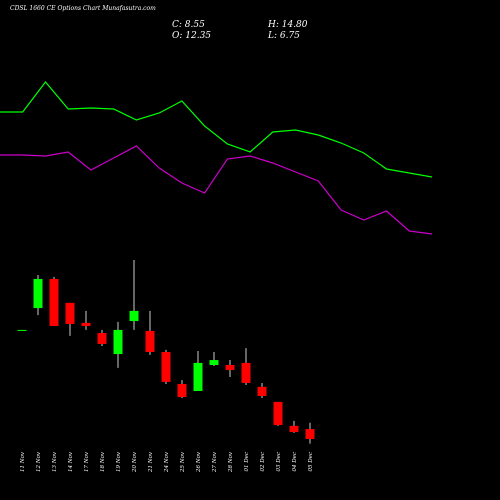  Describe the element at coordinates (191, 36) in the screenshot. I see `info-open: O: 12.35` at that location.